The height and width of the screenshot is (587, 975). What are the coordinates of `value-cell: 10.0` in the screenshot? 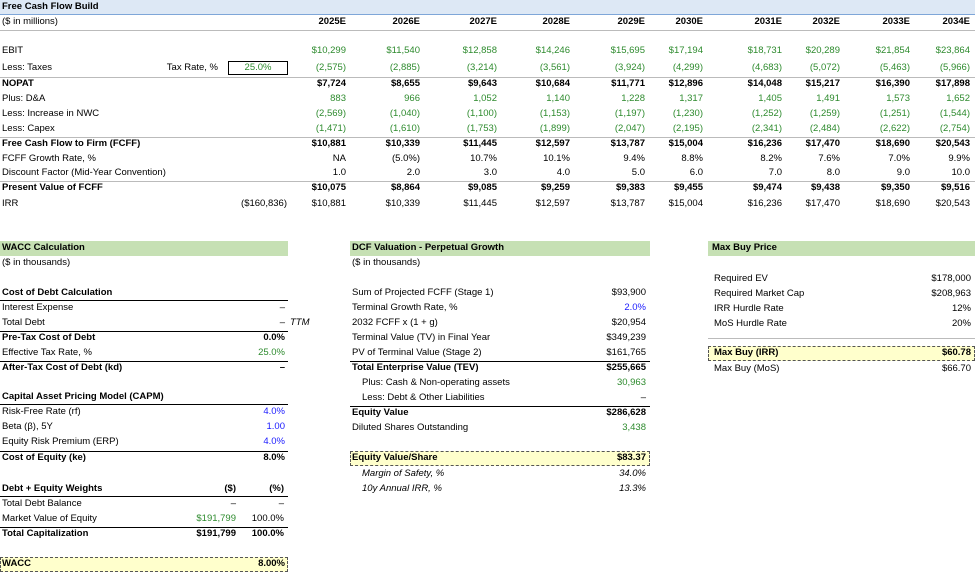 It's located at (961, 172).